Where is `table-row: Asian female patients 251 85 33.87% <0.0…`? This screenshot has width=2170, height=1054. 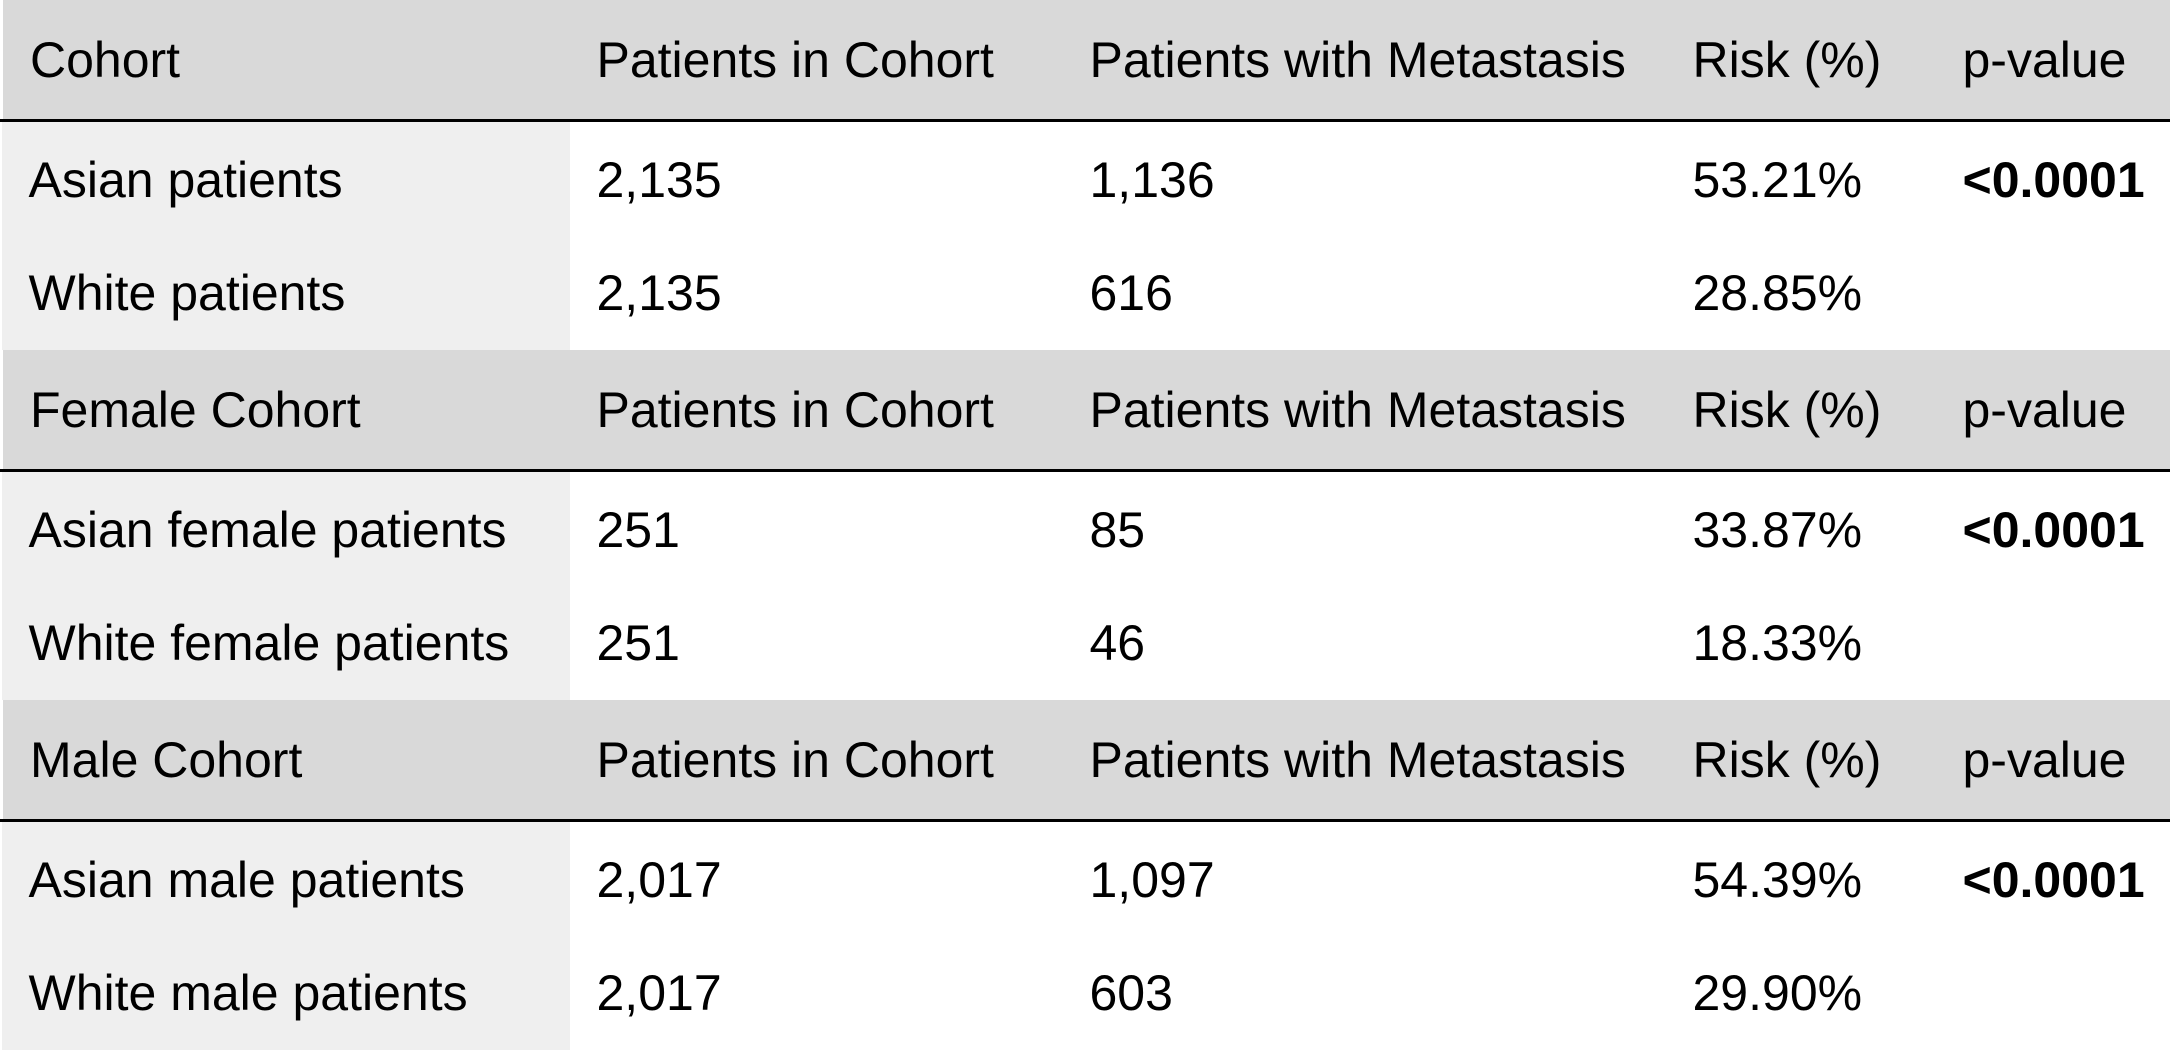
table-row: Asian female patients 251 85 33.87% <0.0… is located at coordinates (1085, 527).